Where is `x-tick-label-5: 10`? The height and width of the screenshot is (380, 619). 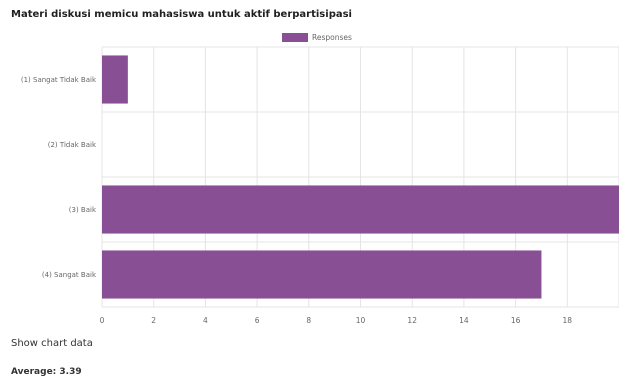
x-tick-label-5: 10 is located at coordinates (361, 320).